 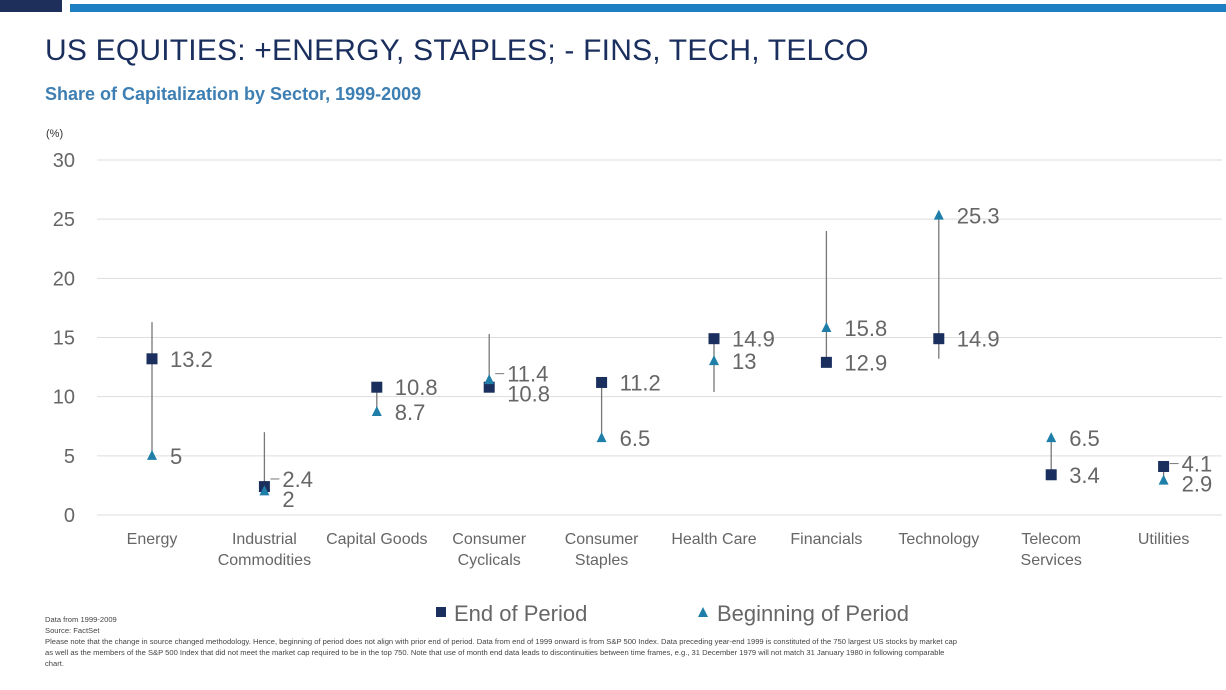 I want to click on y-tick-label: 30, so click(x=64, y=161).